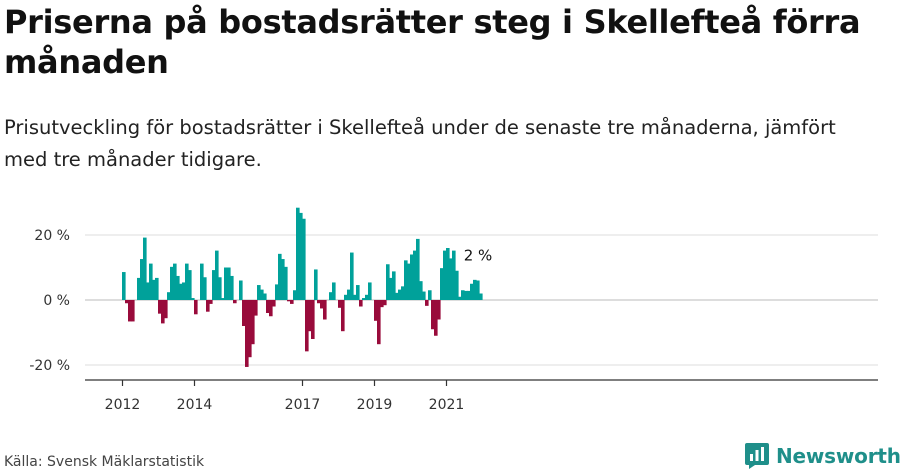 The image size is (900, 474). Describe the element at coordinates (303, 405) in the screenshot. I see `x-tick-label: 2017` at that location.